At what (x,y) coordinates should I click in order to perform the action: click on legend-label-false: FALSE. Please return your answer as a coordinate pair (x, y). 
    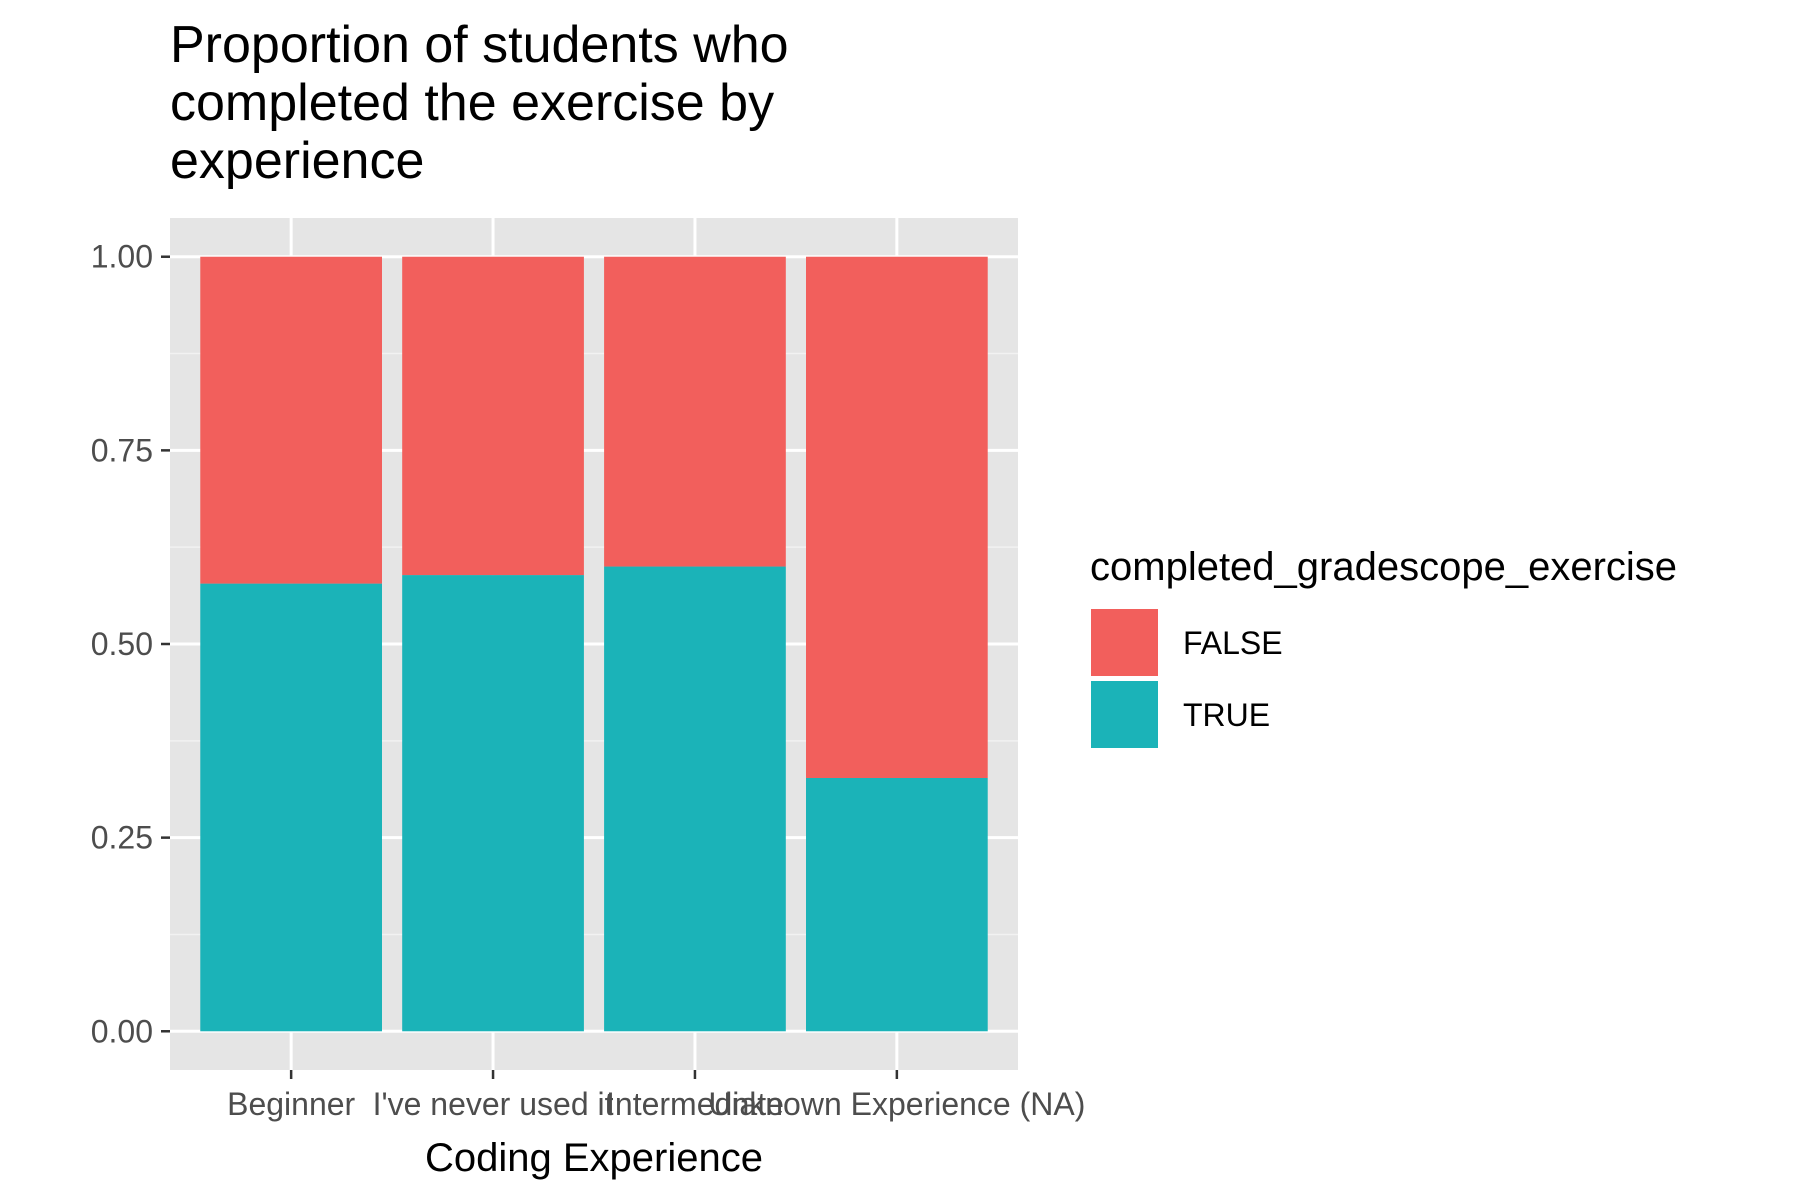
    Looking at the image, I should click on (1233, 643).